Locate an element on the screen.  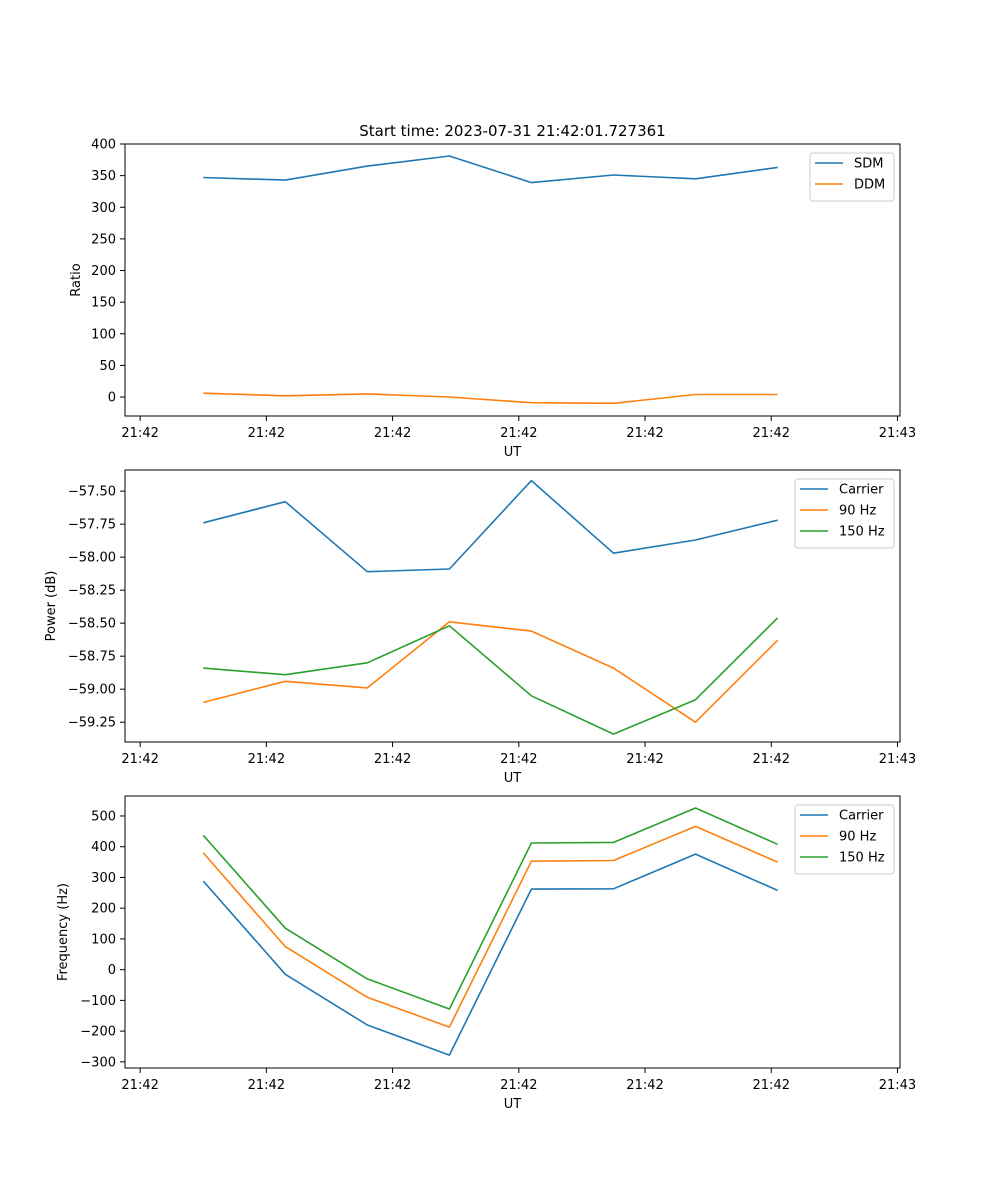
series-line-sdm is located at coordinates (490, 169).